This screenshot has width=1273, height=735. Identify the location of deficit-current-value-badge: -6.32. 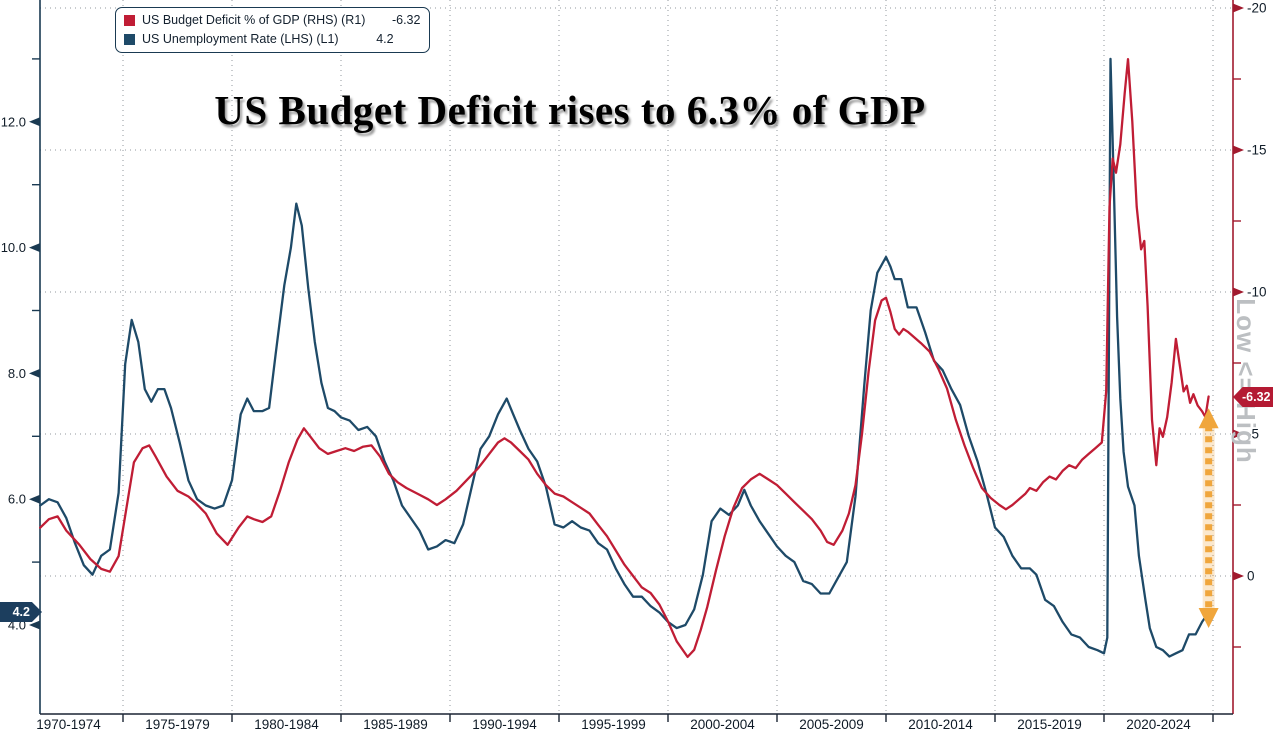
(1253, 397).